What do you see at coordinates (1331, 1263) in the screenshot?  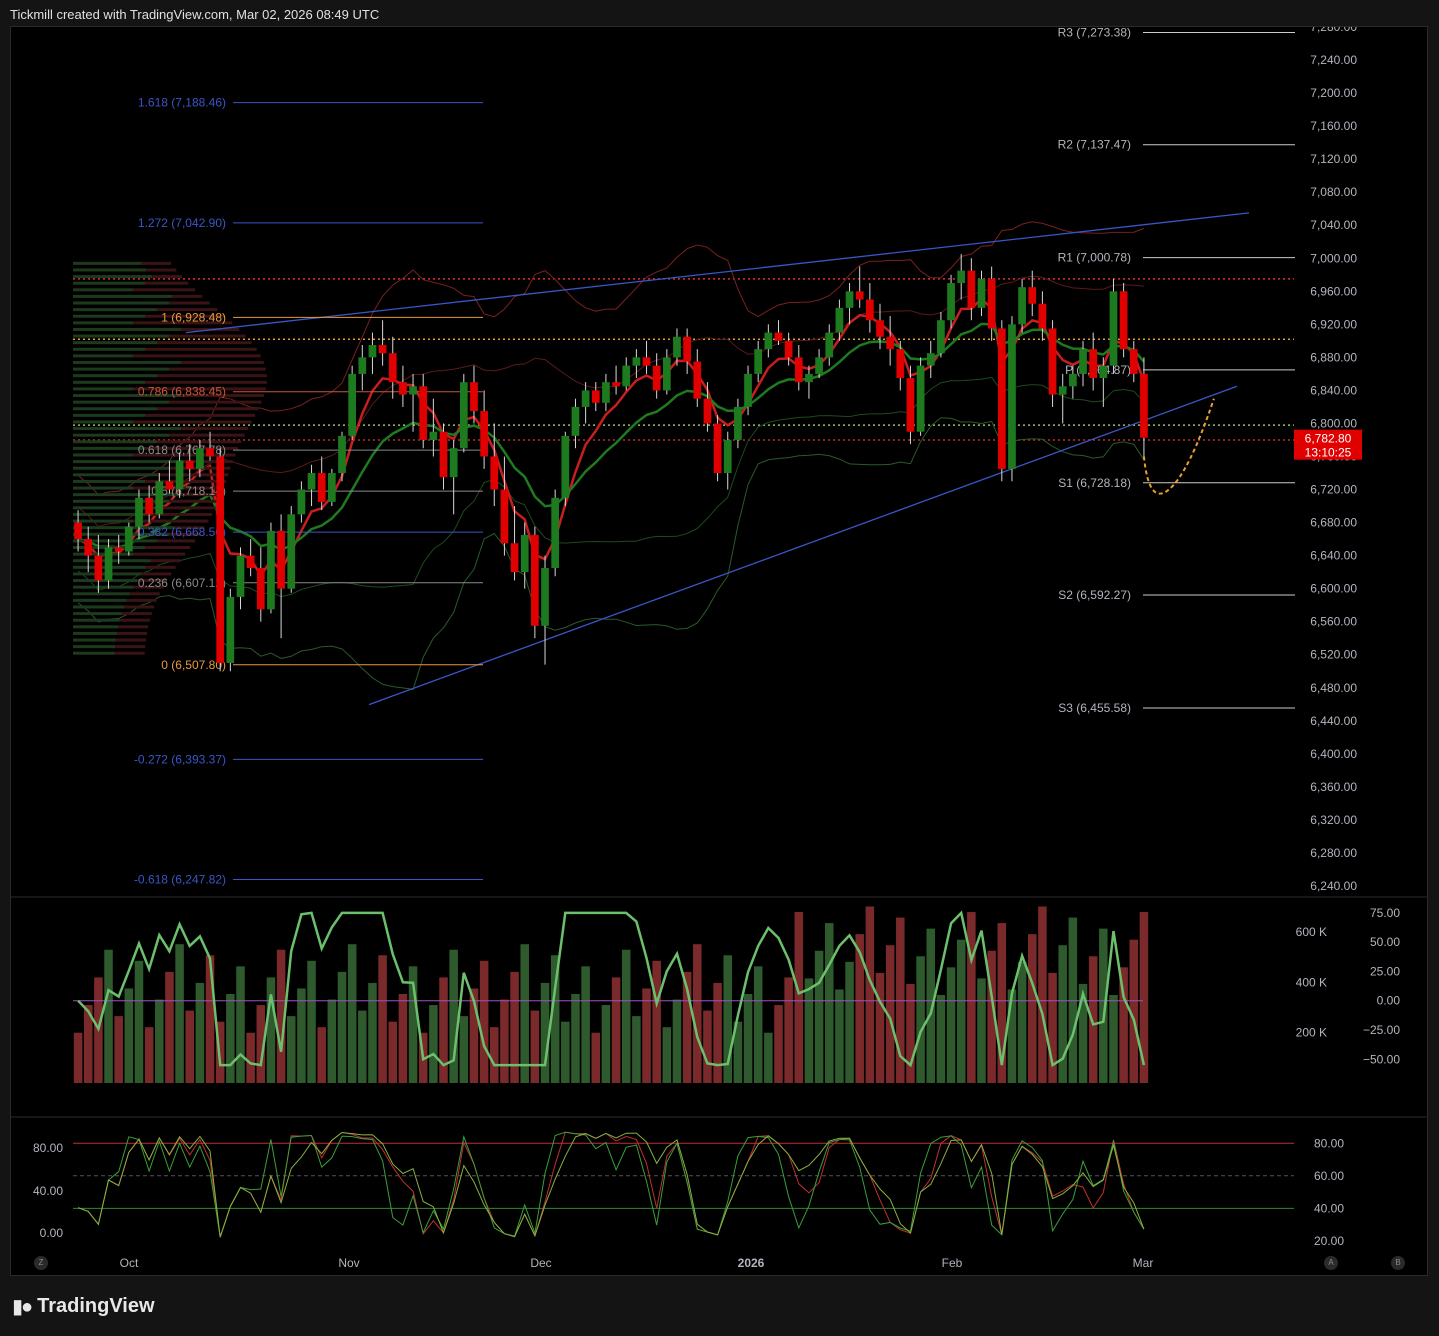 I see `auto-scale-button: A` at bounding box center [1331, 1263].